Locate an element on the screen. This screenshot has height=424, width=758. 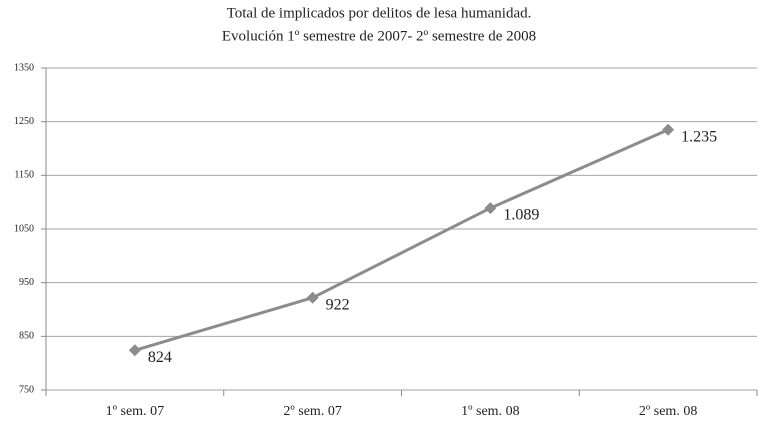
y-tick-label: 1050 is located at coordinates (24, 228).